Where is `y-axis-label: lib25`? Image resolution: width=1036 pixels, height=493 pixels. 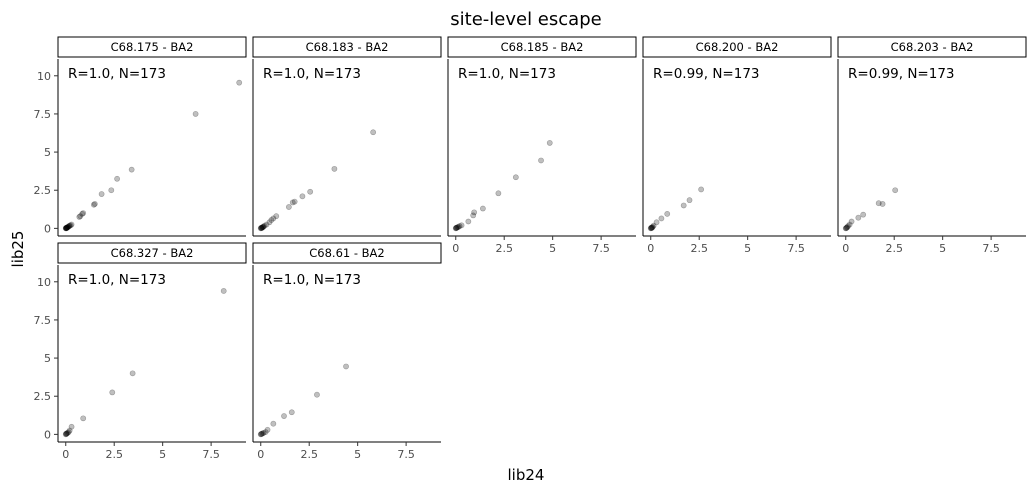
y-axis-label: lib25 is located at coordinates (18, 249).